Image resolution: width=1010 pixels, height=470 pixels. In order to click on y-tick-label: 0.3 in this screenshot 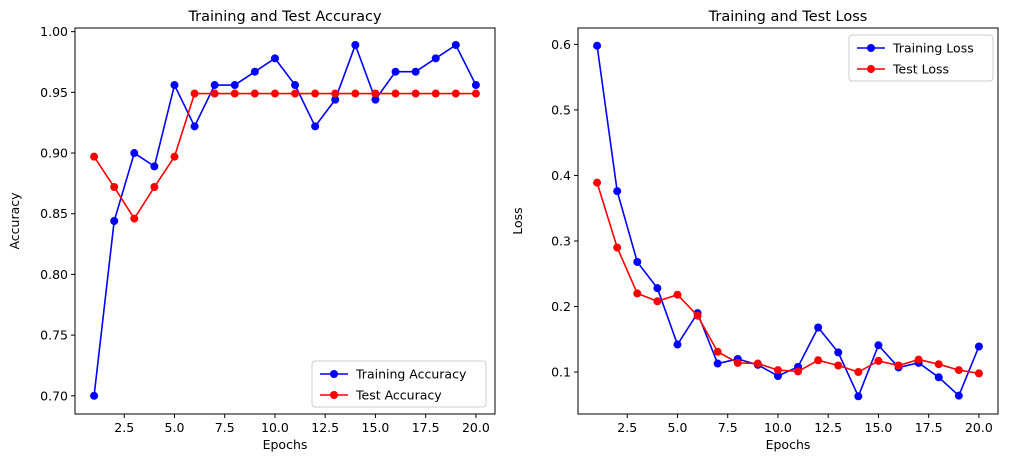, I will do `click(561, 240)`.